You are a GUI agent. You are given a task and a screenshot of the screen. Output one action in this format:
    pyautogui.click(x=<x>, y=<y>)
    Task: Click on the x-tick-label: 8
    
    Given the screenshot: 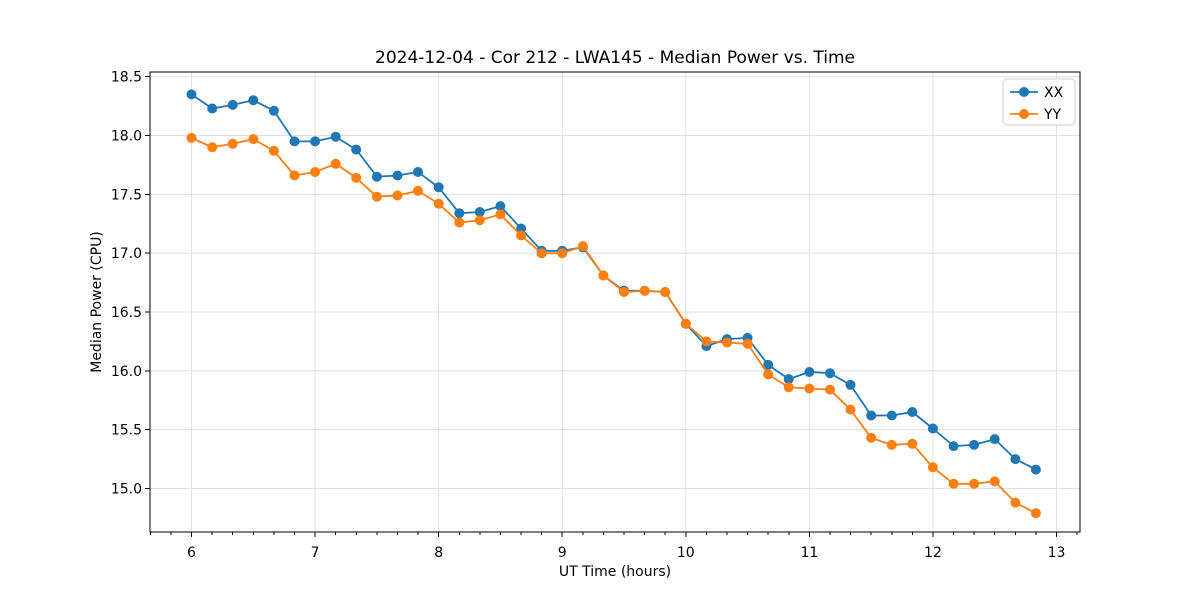 What is the action you would take?
    pyautogui.click(x=438, y=553)
    